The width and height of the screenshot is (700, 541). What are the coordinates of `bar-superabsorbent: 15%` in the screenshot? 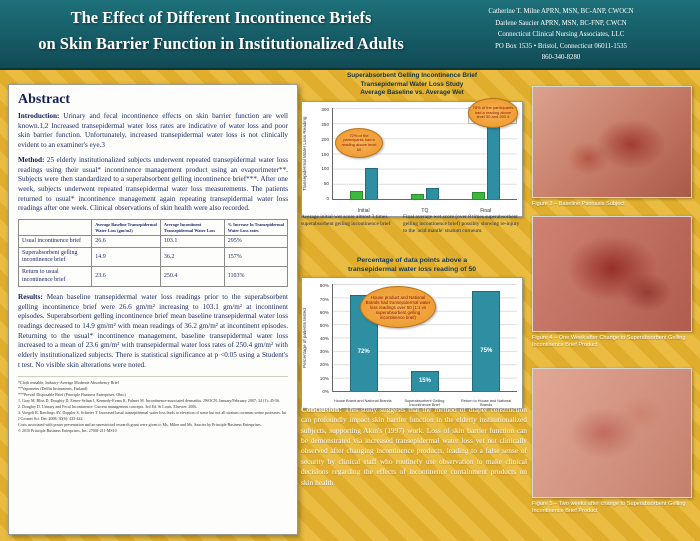 It's located at (424, 381).